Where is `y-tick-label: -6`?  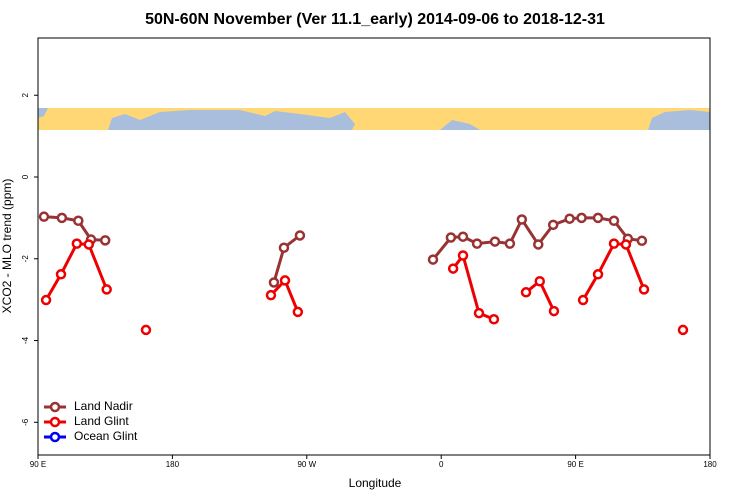
y-tick-label: -6 is located at coordinates (25, 422).